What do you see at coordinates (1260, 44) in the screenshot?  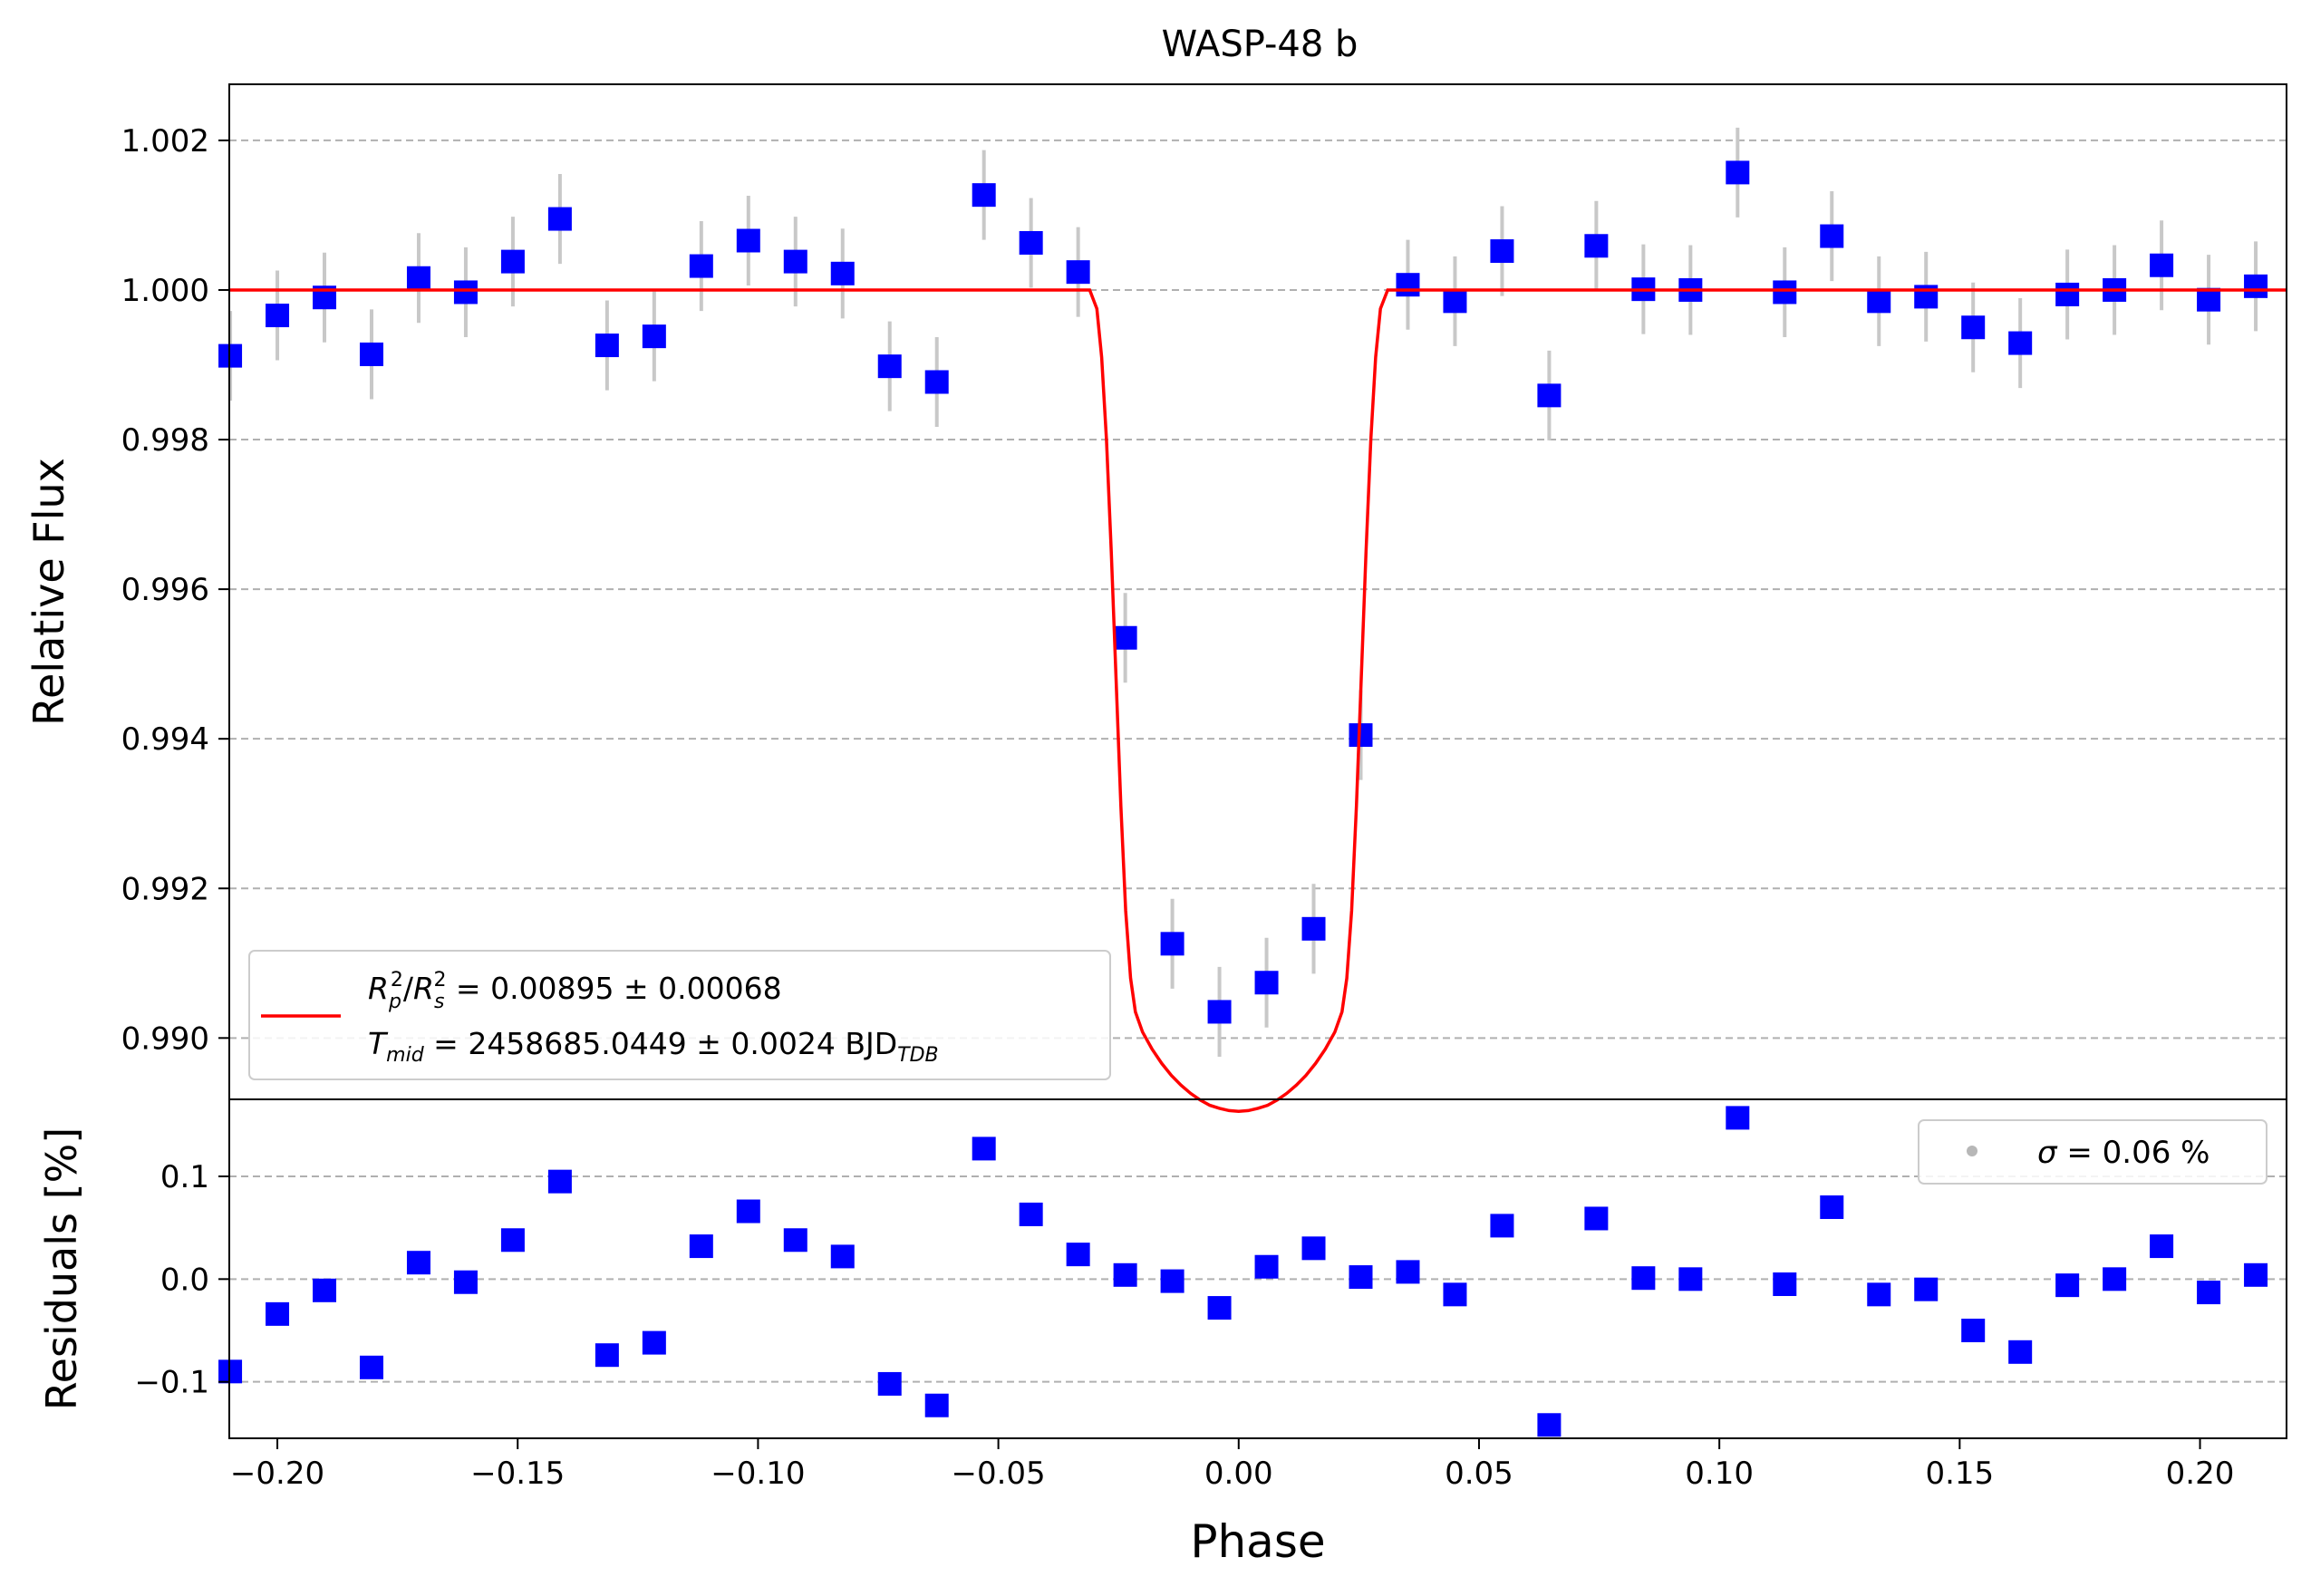 I see `chart-title: WASP-48 b` at bounding box center [1260, 44].